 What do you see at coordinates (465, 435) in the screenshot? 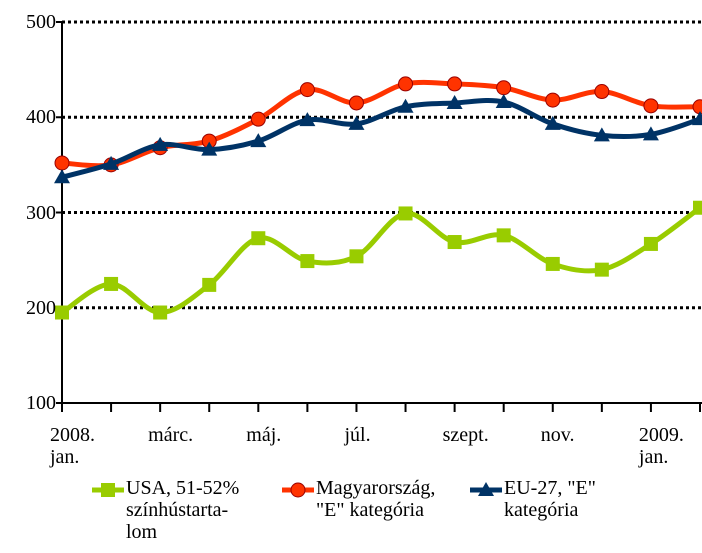
I see `x-tick-label: szept.` at bounding box center [465, 435].